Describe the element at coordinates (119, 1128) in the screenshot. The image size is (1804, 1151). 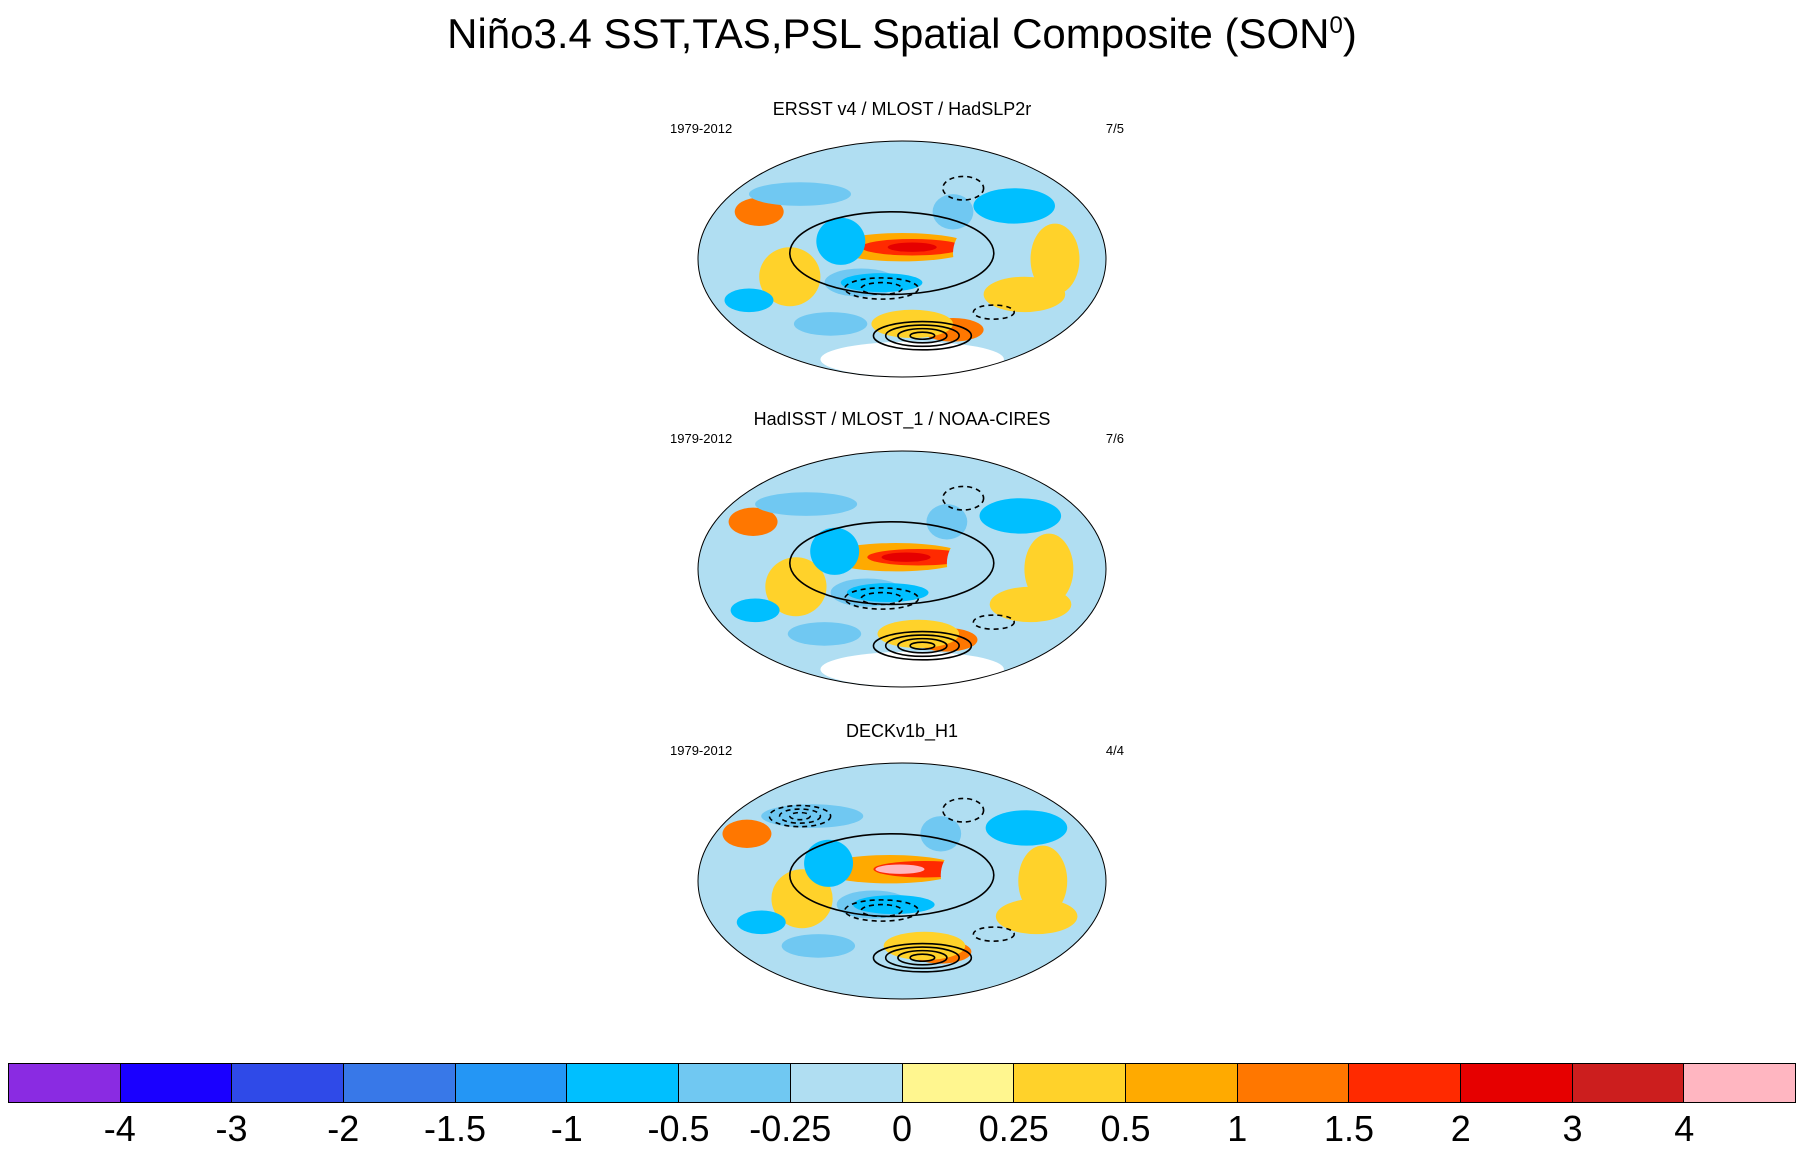
I see `colorbar-tick-label: -4` at that location.